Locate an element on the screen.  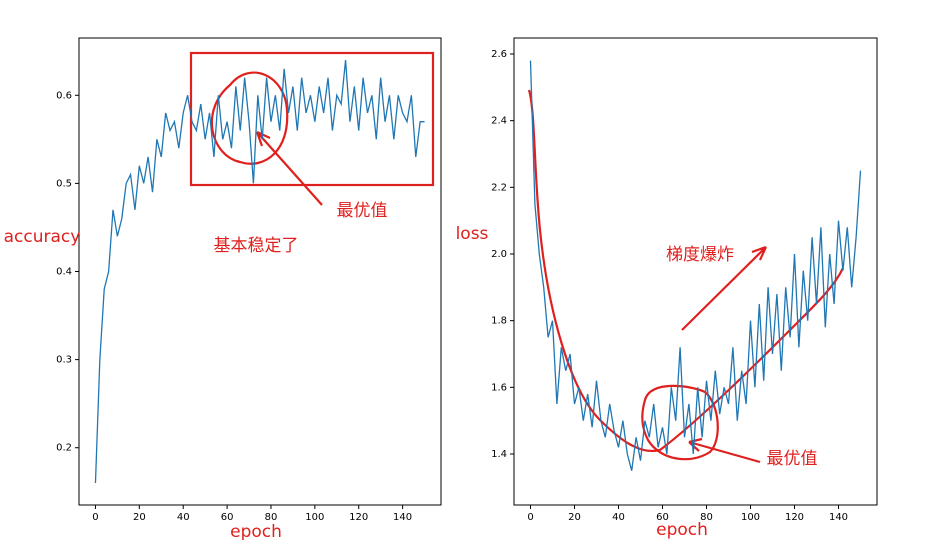
y-axis-label: accuracy is located at coordinates (42, 237).